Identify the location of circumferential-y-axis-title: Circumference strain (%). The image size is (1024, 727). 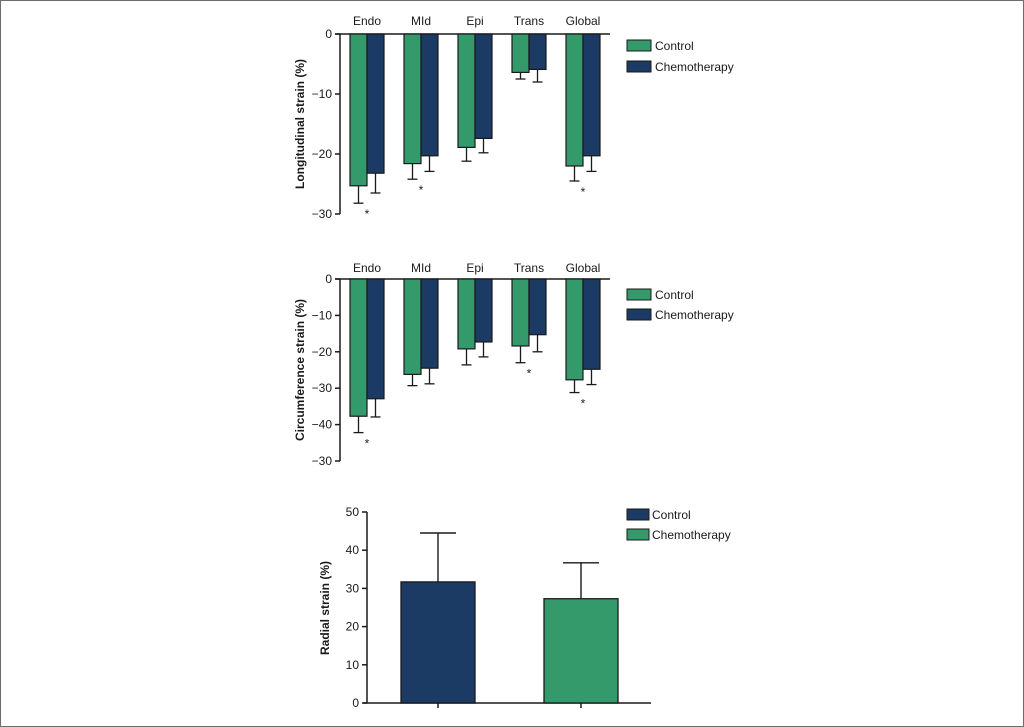
(300, 370).